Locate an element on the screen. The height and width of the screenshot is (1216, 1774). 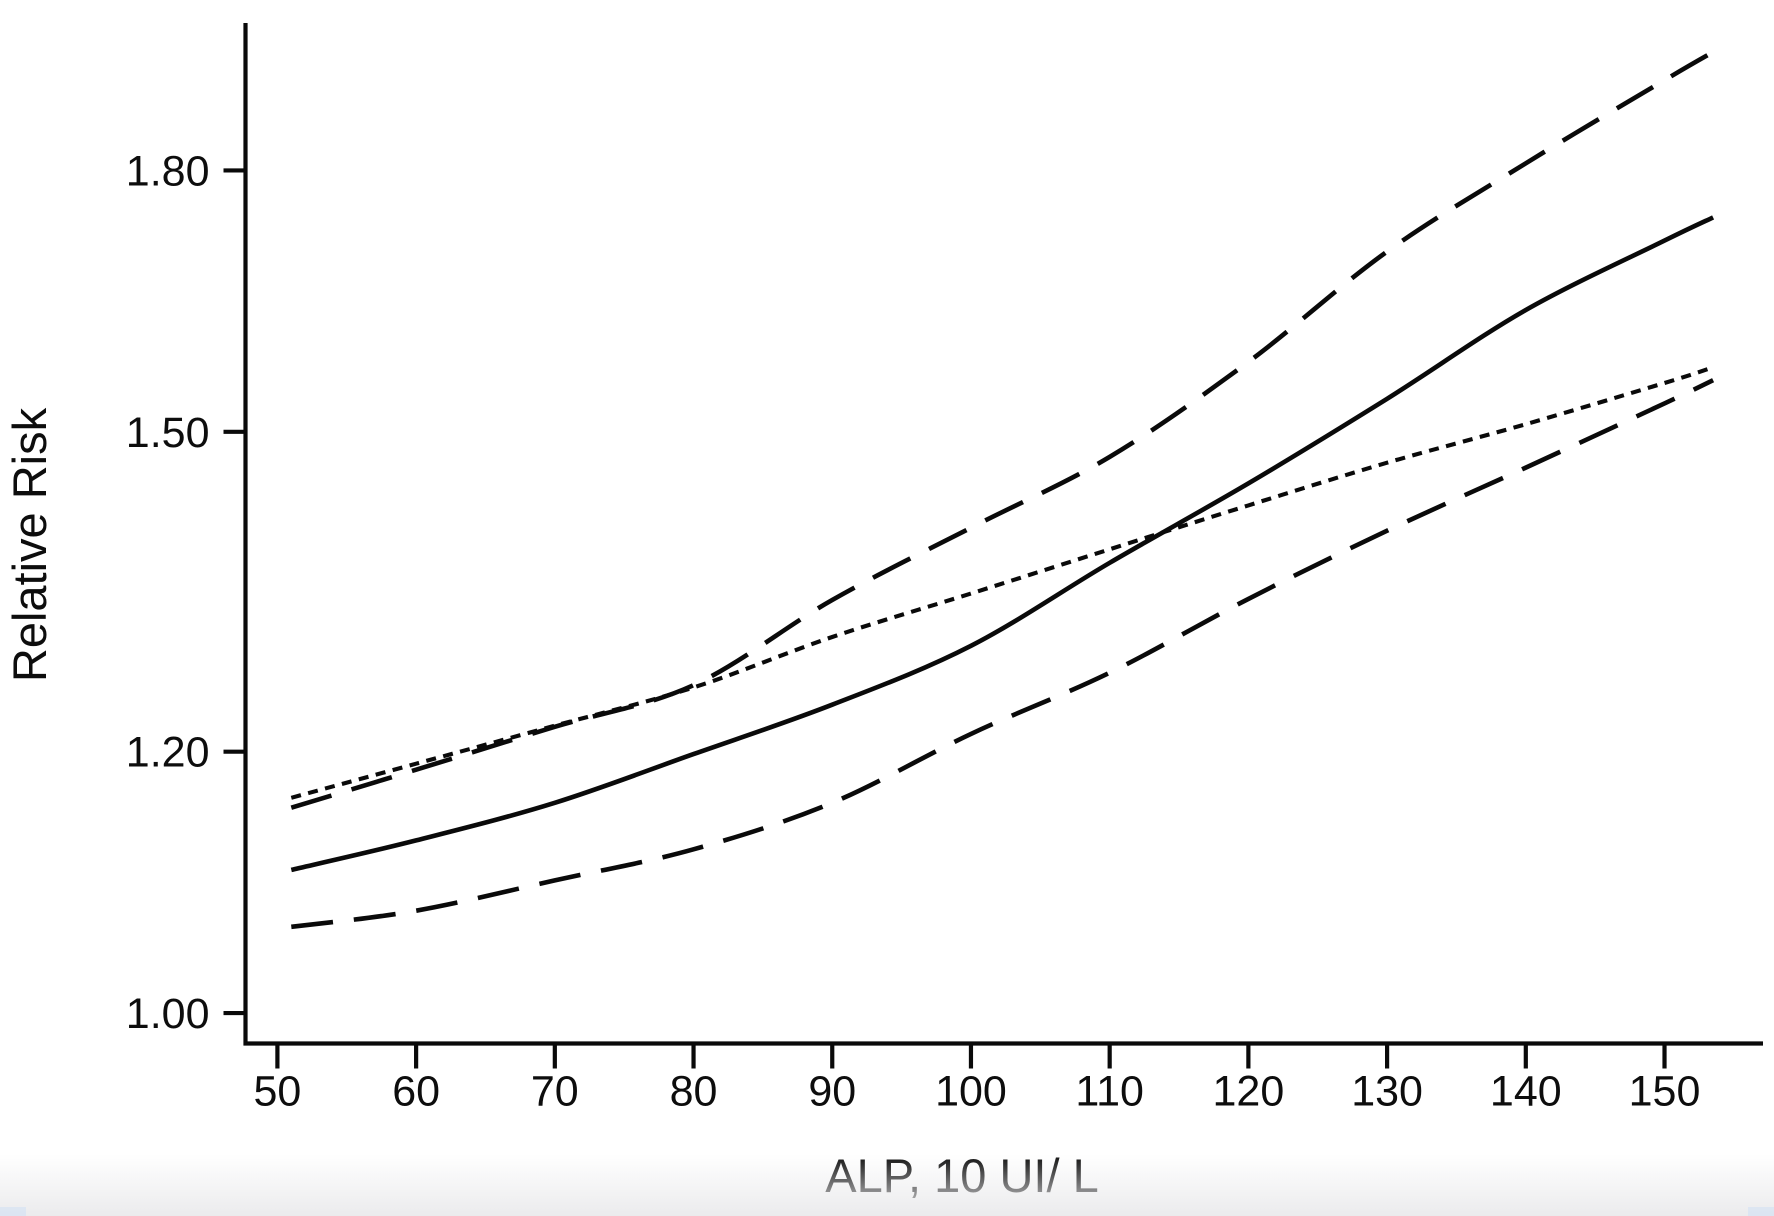
y-tick-label: 1.80 is located at coordinates (168, 171).